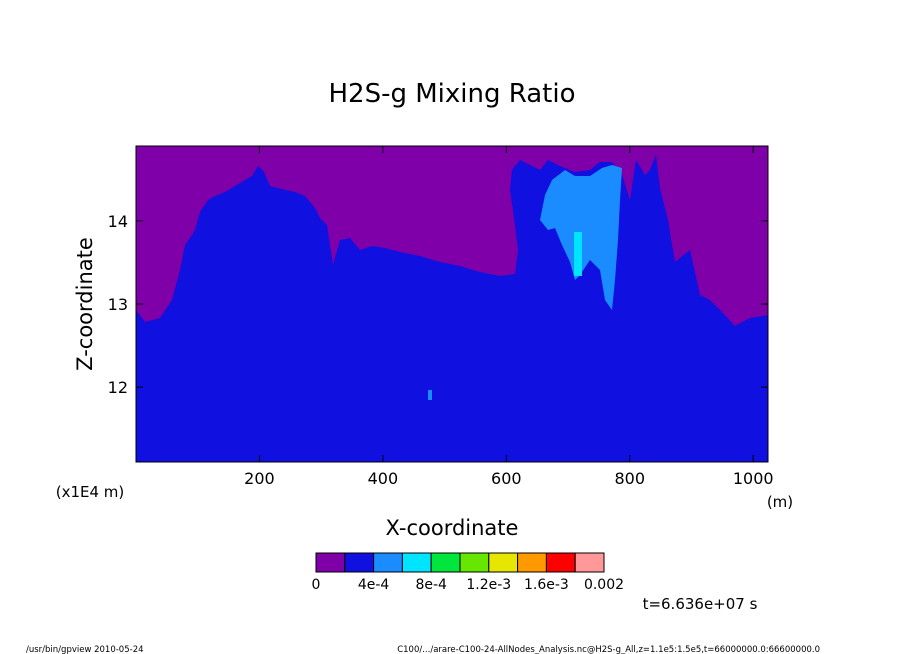 The width and height of the screenshot is (904, 654). What do you see at coordinates (488, 585) in the screenshot?
I see `colorbar-label: 1.2e-3` at bounding box center [488, 585].